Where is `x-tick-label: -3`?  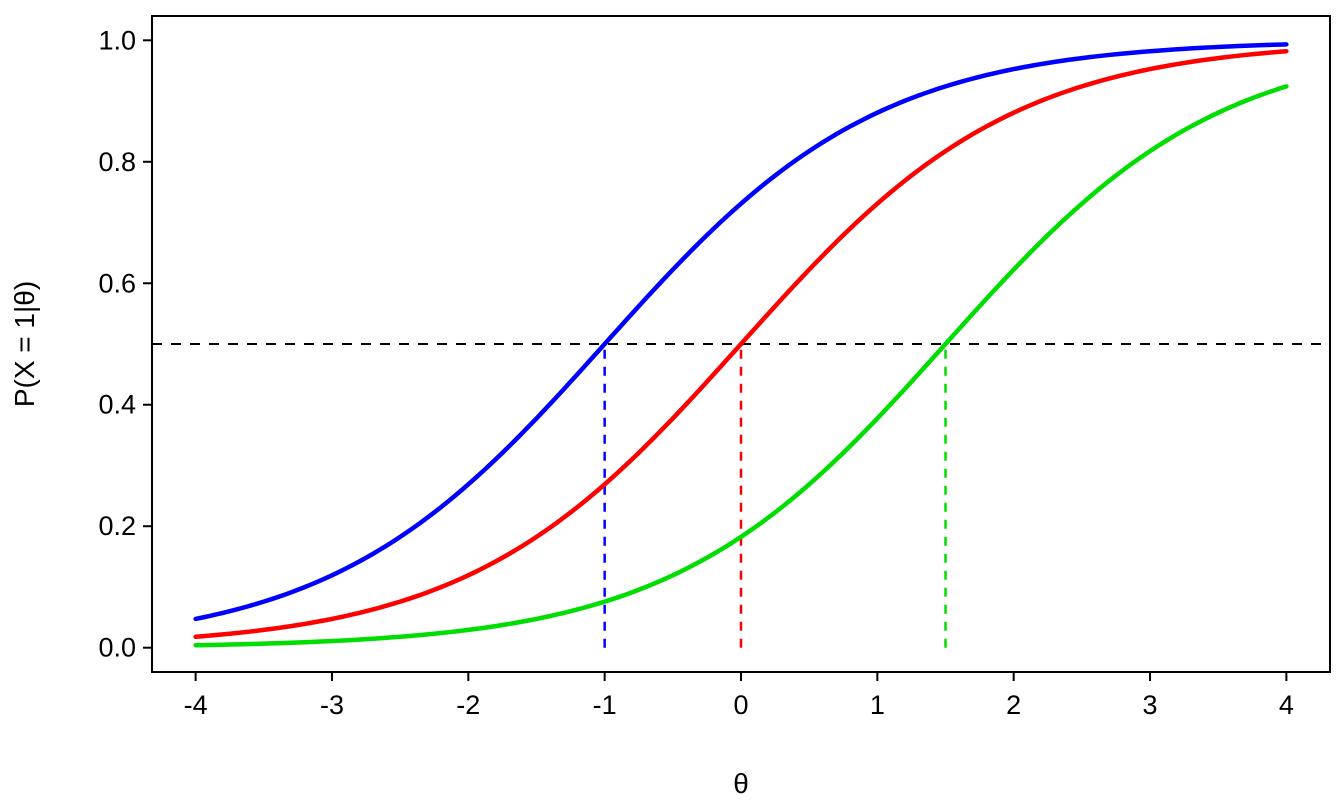 x-tick-label: -3 is located at coordinates (332, 705).